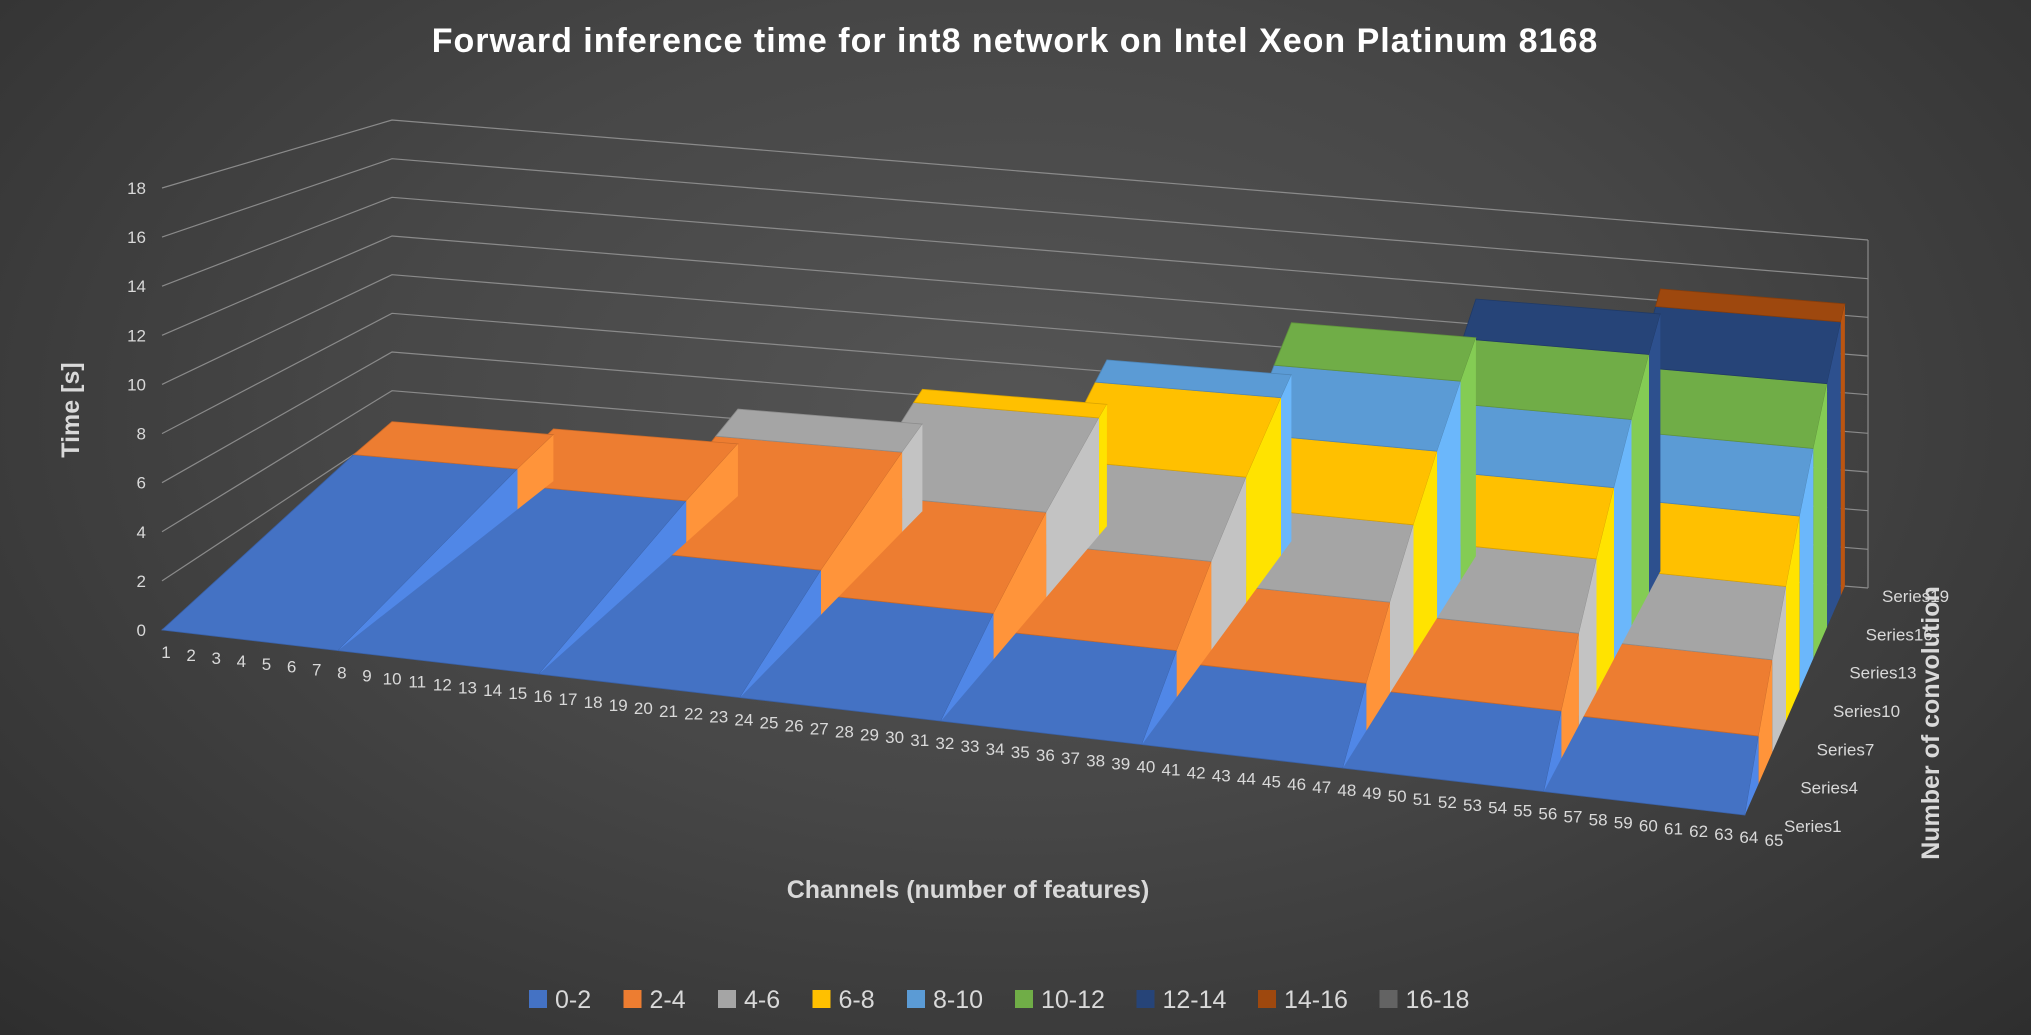 The height and width of the screenshot is (1035, 2031). What do you see at coordinates (869, 734) in the screenshot?
I see `x-tick-label: 29` at bounding box center [869, 734].